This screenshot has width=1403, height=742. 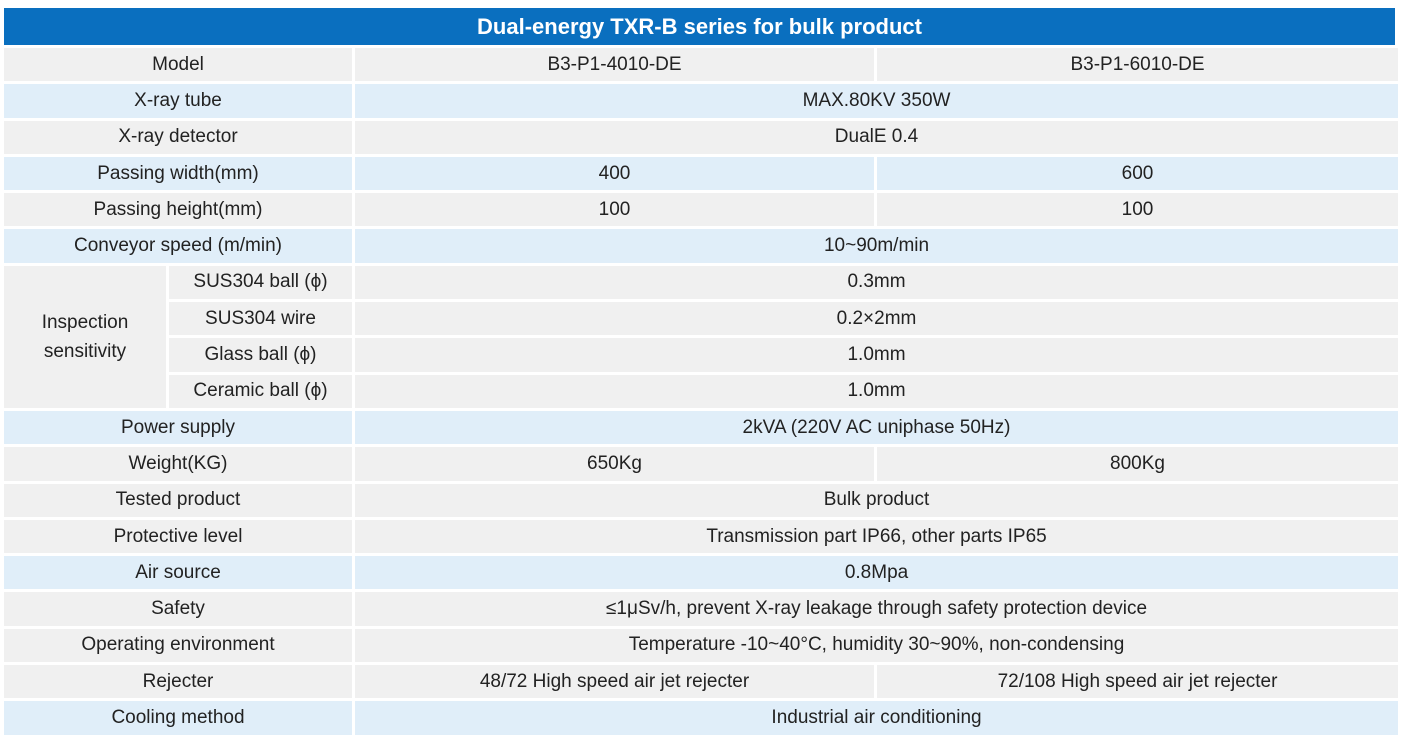 I want to click on inspection-item-label: SUS304 wire, so click(x=262, y=320).